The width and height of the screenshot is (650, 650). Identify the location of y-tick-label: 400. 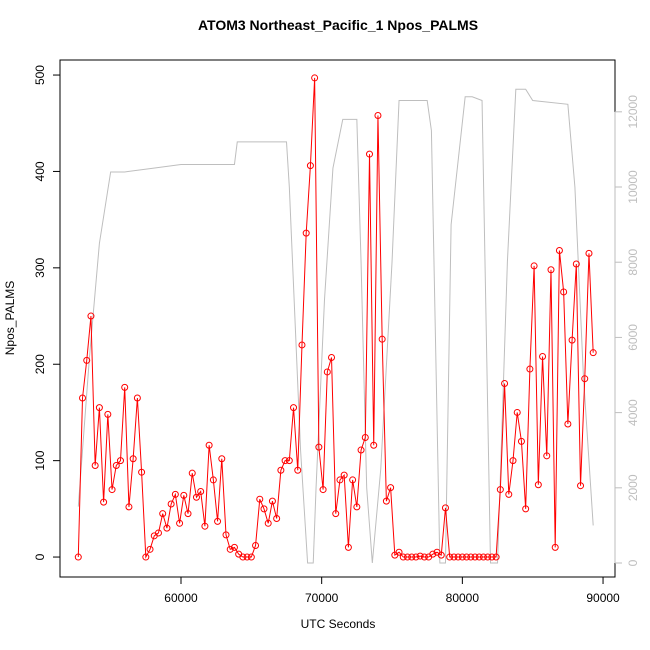
(40, 171).